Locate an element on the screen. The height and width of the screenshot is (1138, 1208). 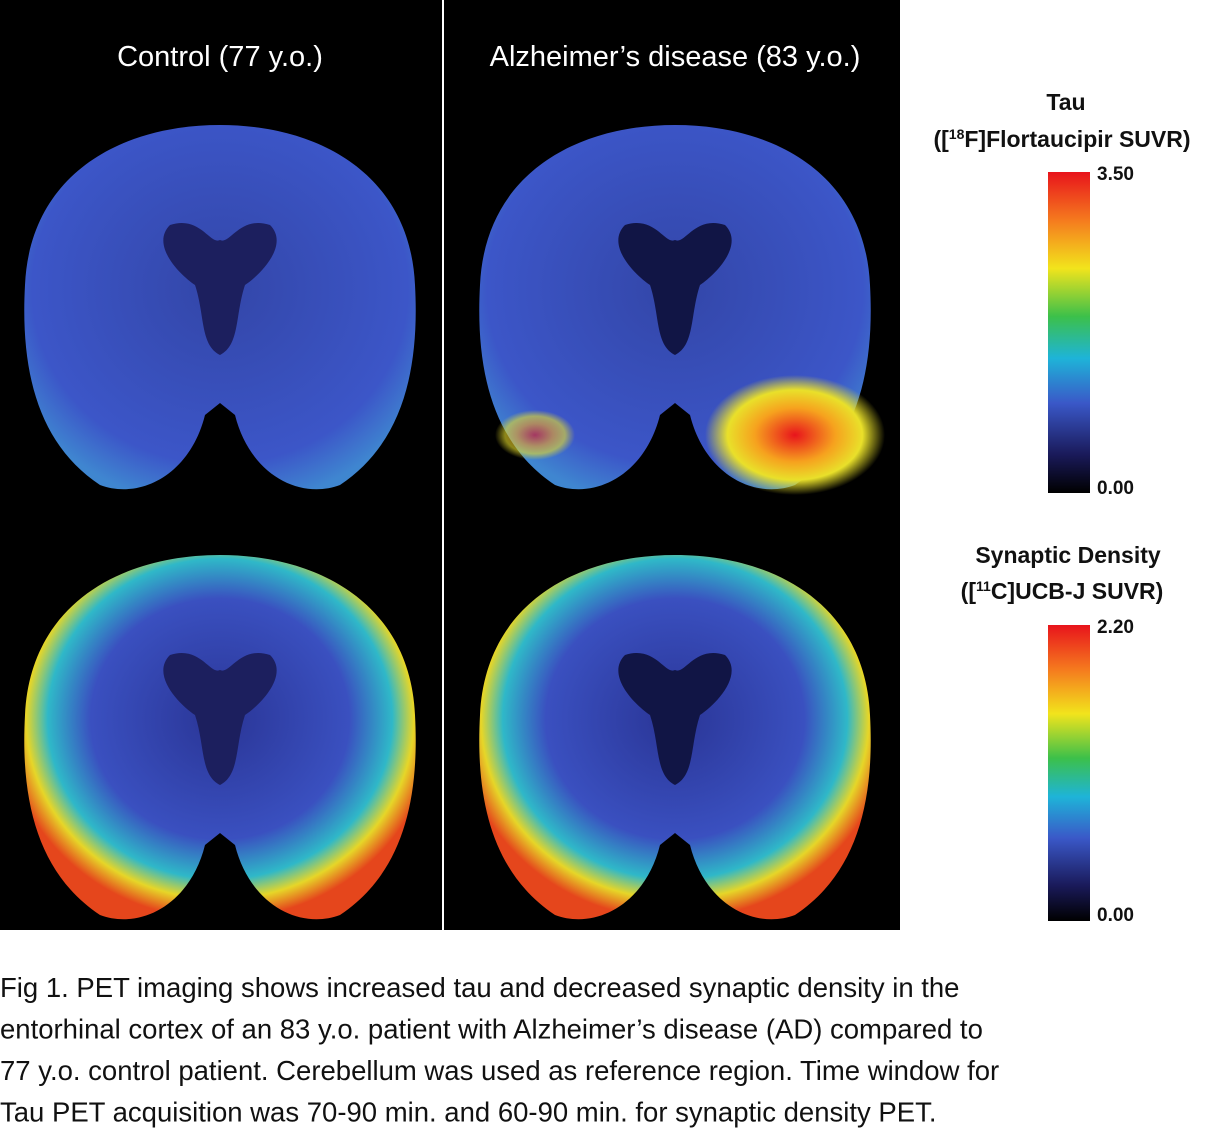
panel-title: Control (77 y.o.) is located at coordinates (220, 57).